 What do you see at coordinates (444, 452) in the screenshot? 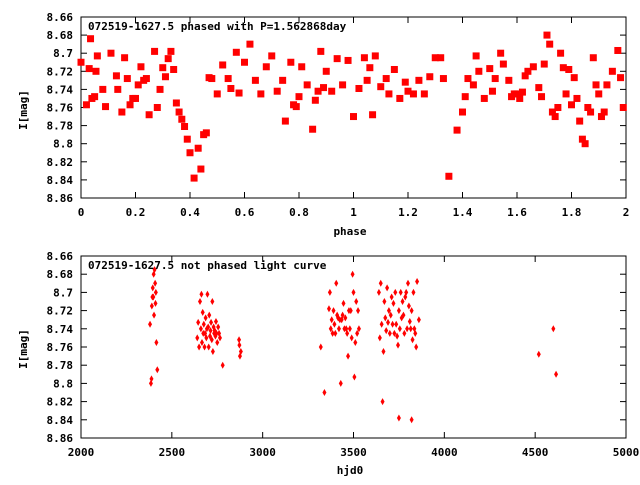
I see `x-tick-label: 4000` at bounding box center [444, 452].